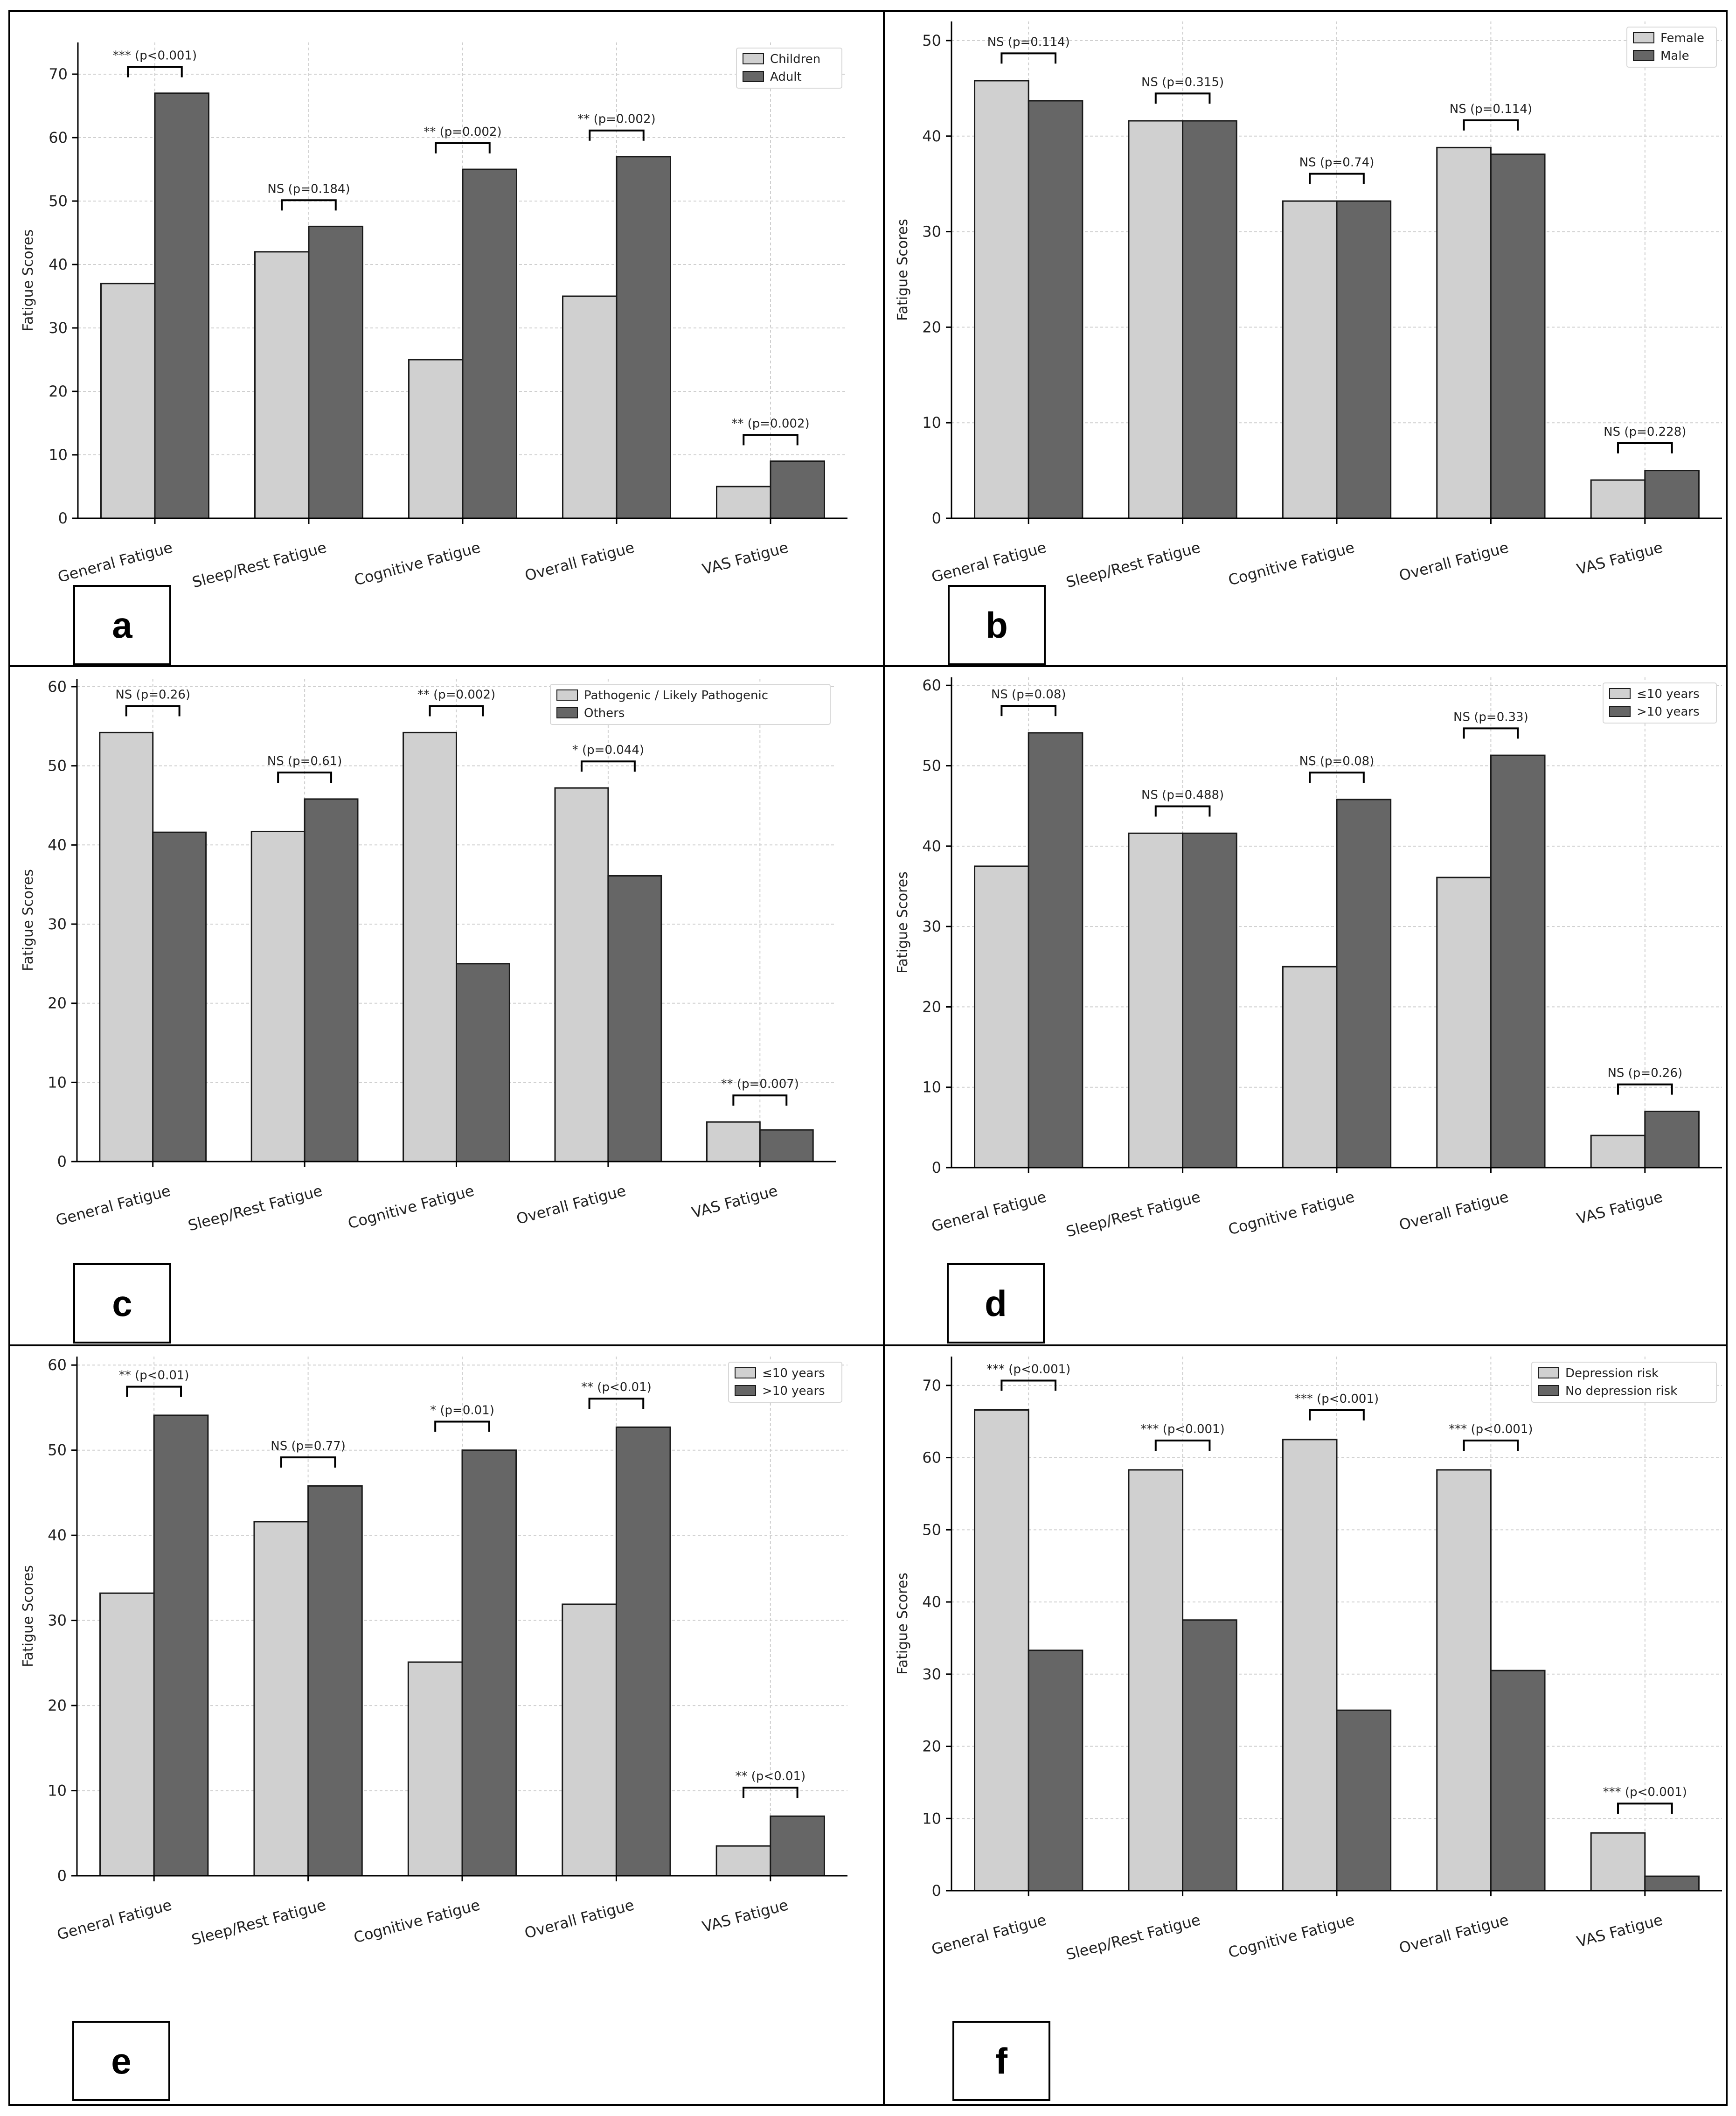 The image size is (1736, 2116). Describe the element at coordinates (884, 1058) in the screenshot. I see `vertical-divider` at that location.